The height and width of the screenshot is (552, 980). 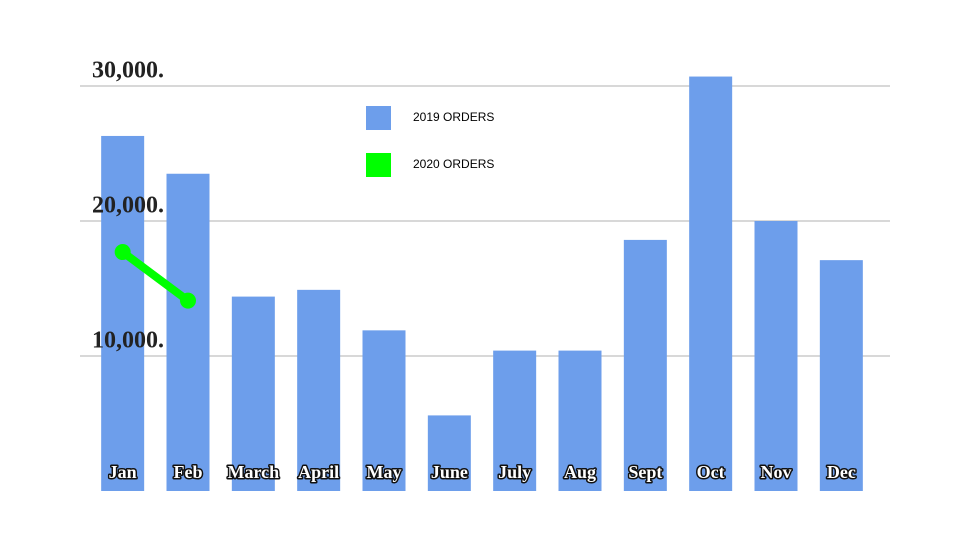 I want to click on x-tick-label: June, so click(x=449, y=472).